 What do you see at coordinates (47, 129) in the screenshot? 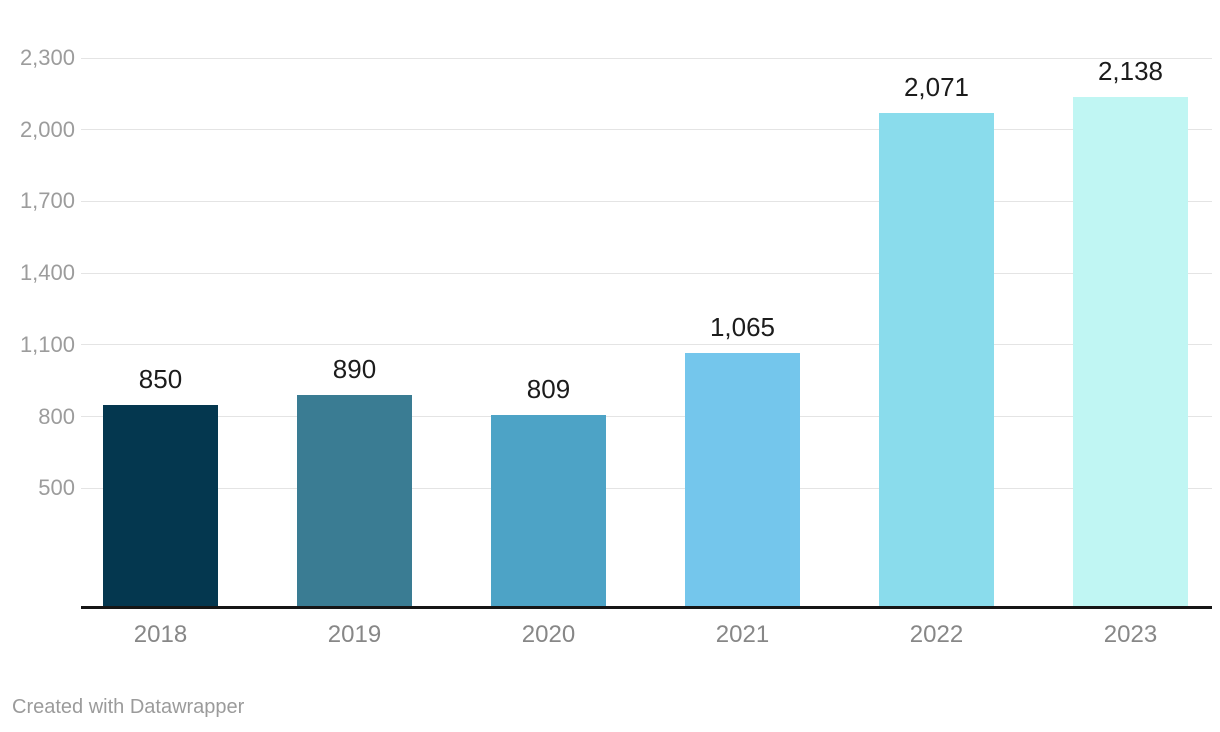
I see `y-axis-tick-label: 2,000` at bounding box center [47, 129].